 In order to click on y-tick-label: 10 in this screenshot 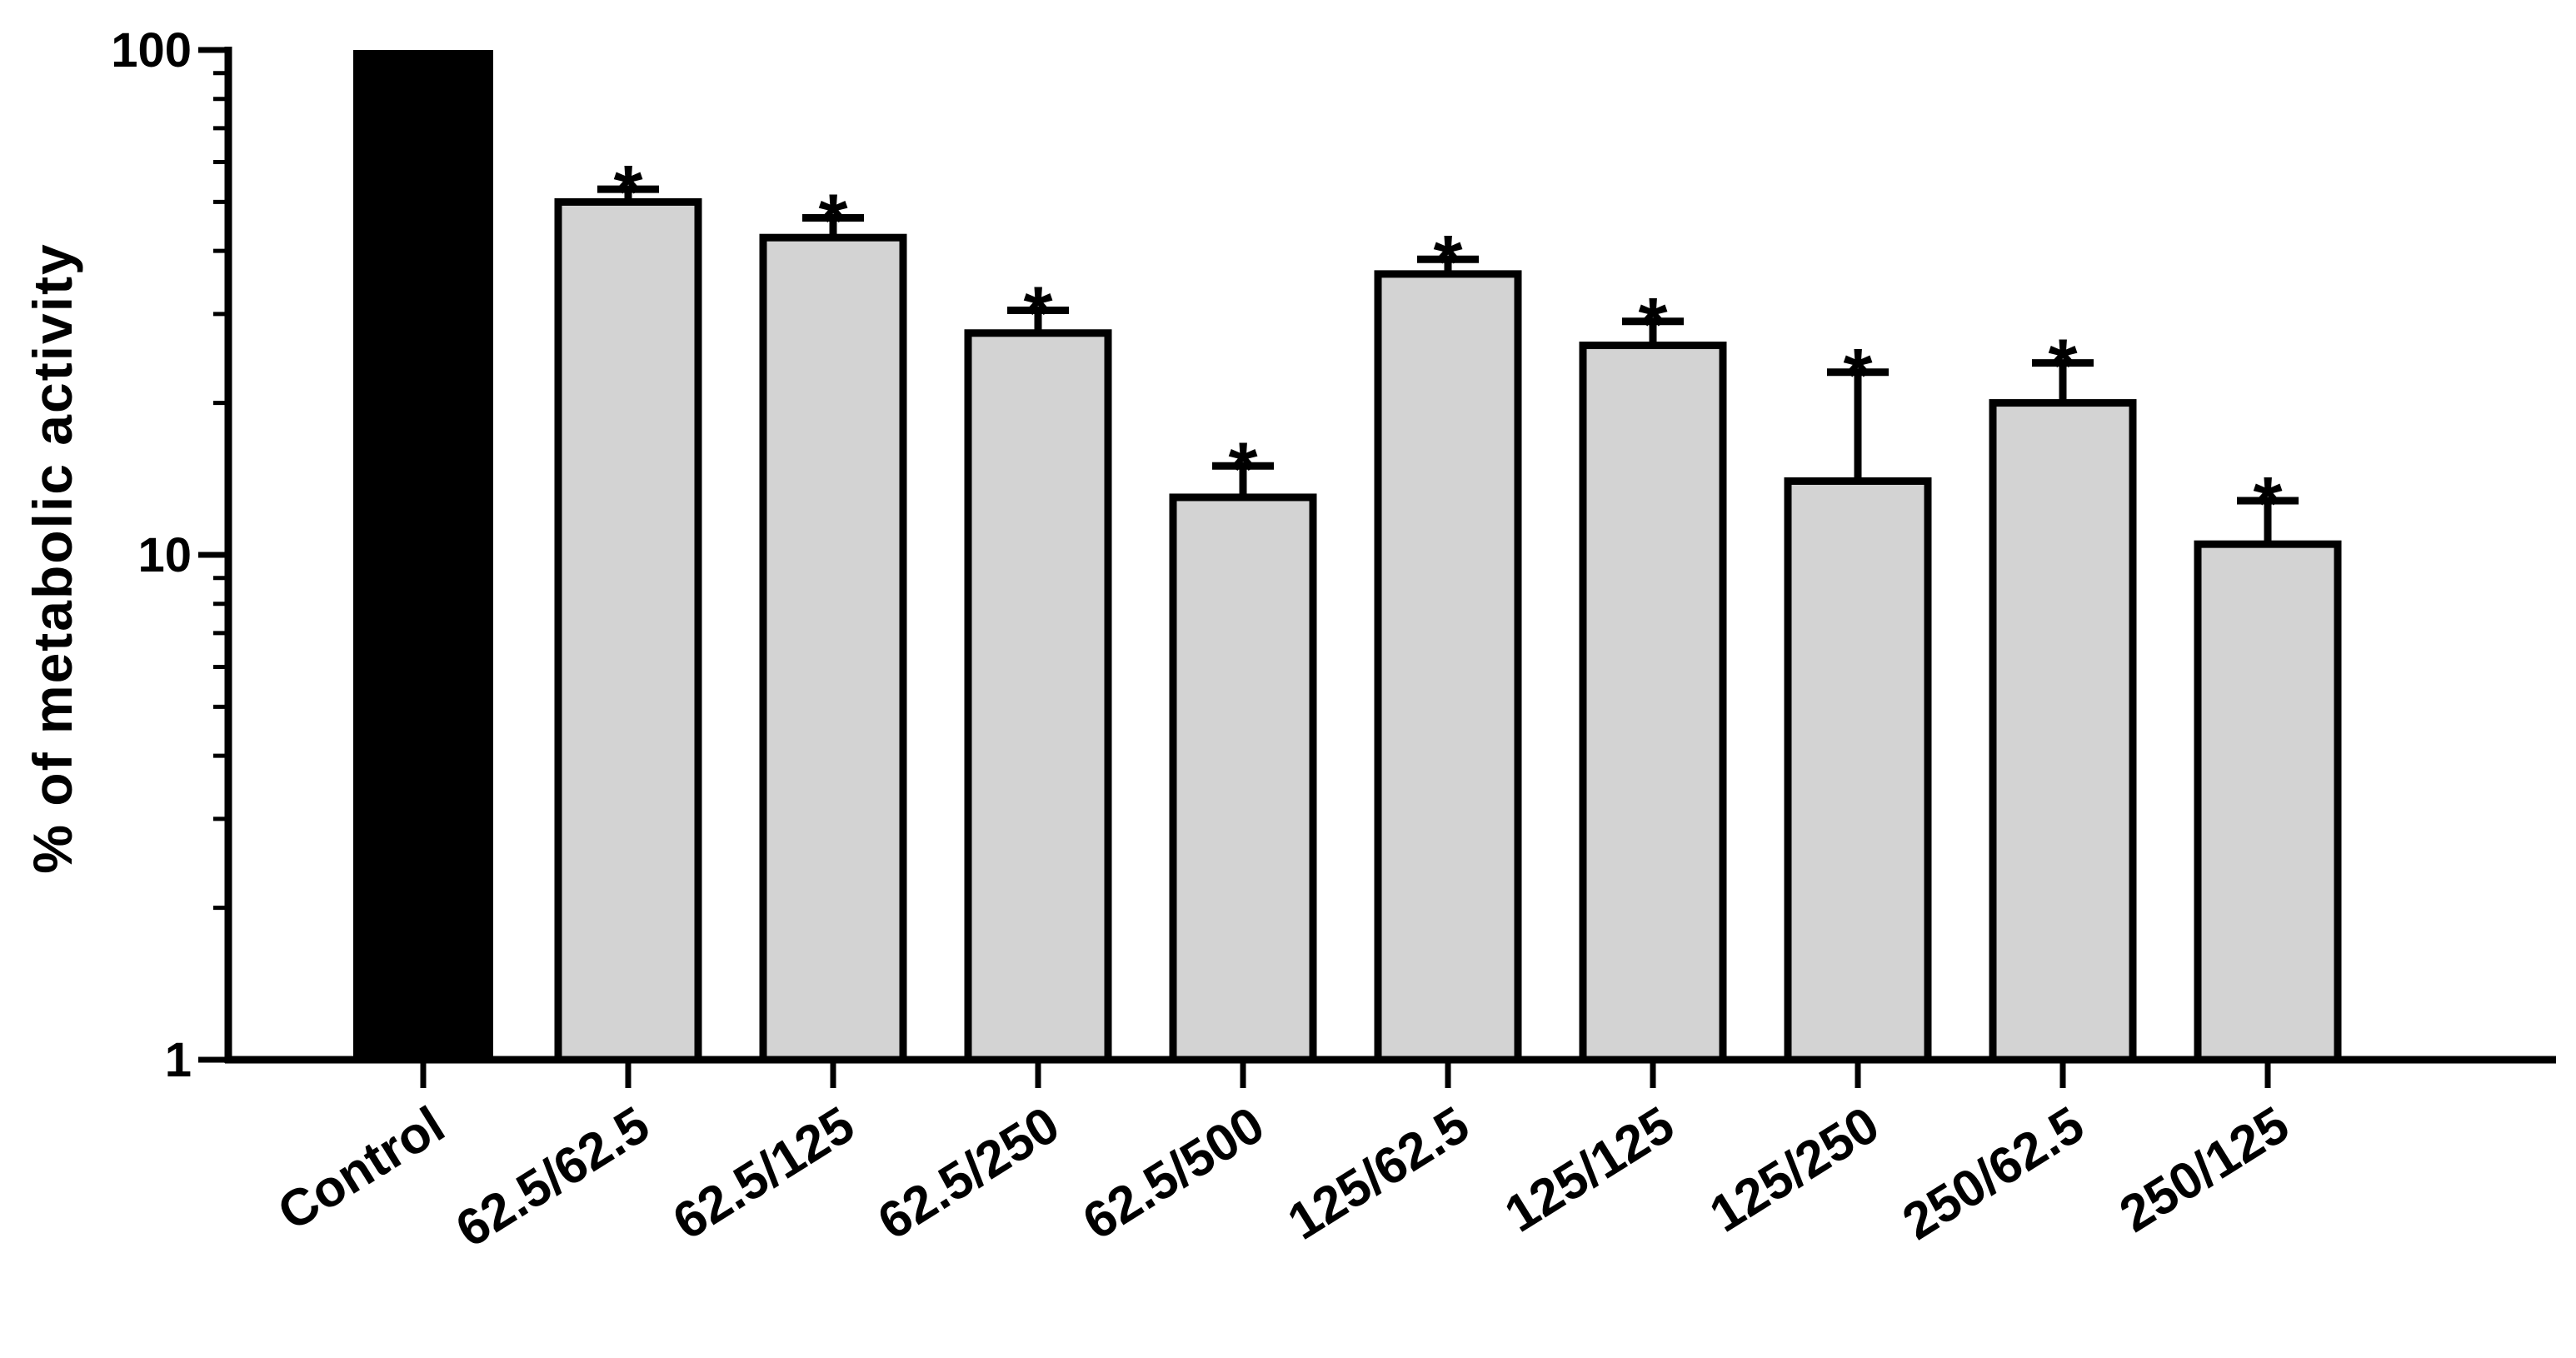, I will do `click(164, 555)`.